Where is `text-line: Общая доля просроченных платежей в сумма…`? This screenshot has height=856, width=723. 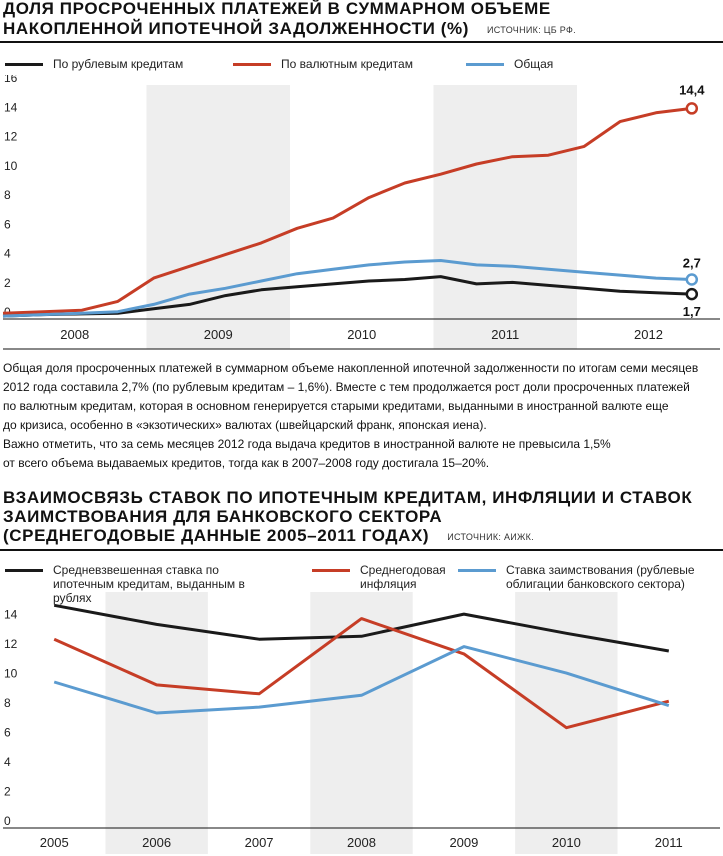
text-line: Общая доля просроченных платежей в сумма… is located at coordinates (351, 368).